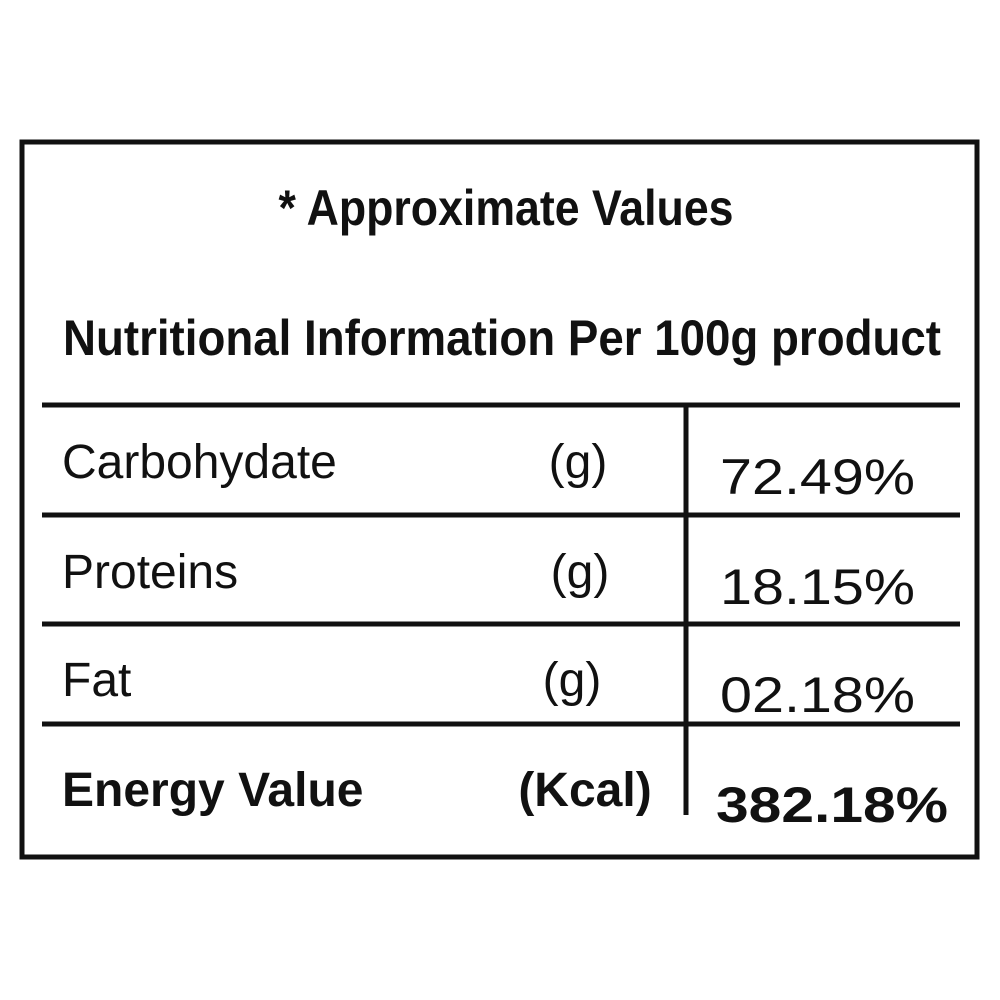  What do you see at coordinates (817, 587) in the screenshot?
I see `nutrient-value: 18.15%` at bounding box center [817, 587].